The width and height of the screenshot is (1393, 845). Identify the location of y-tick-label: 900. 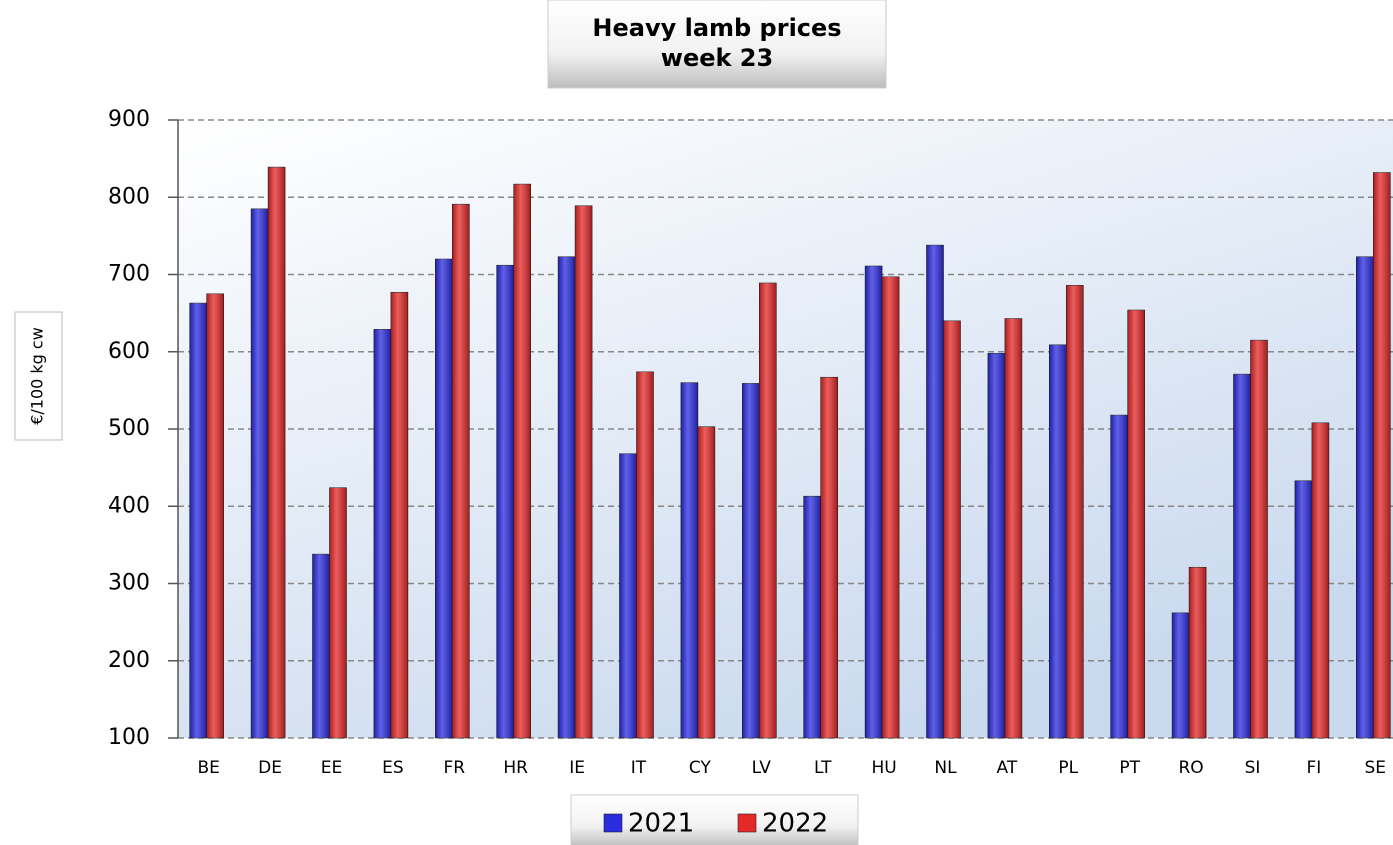
(129, 119).